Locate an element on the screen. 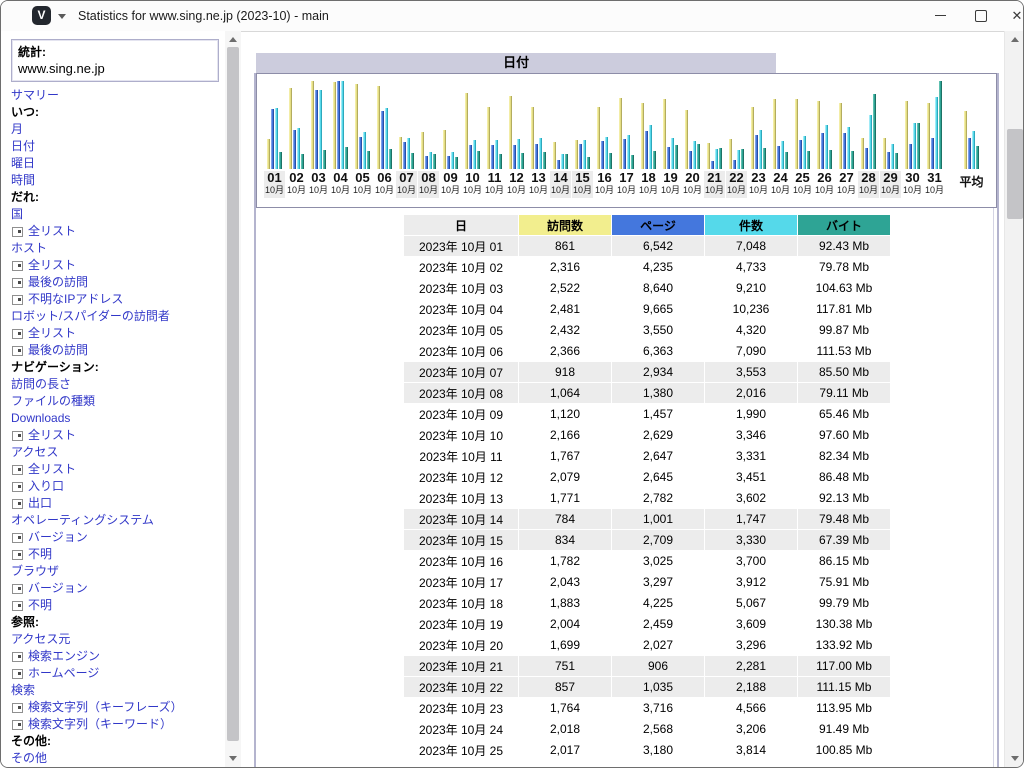  table-cell: 2023年 10月 17 is located at coordinates (461, 582).